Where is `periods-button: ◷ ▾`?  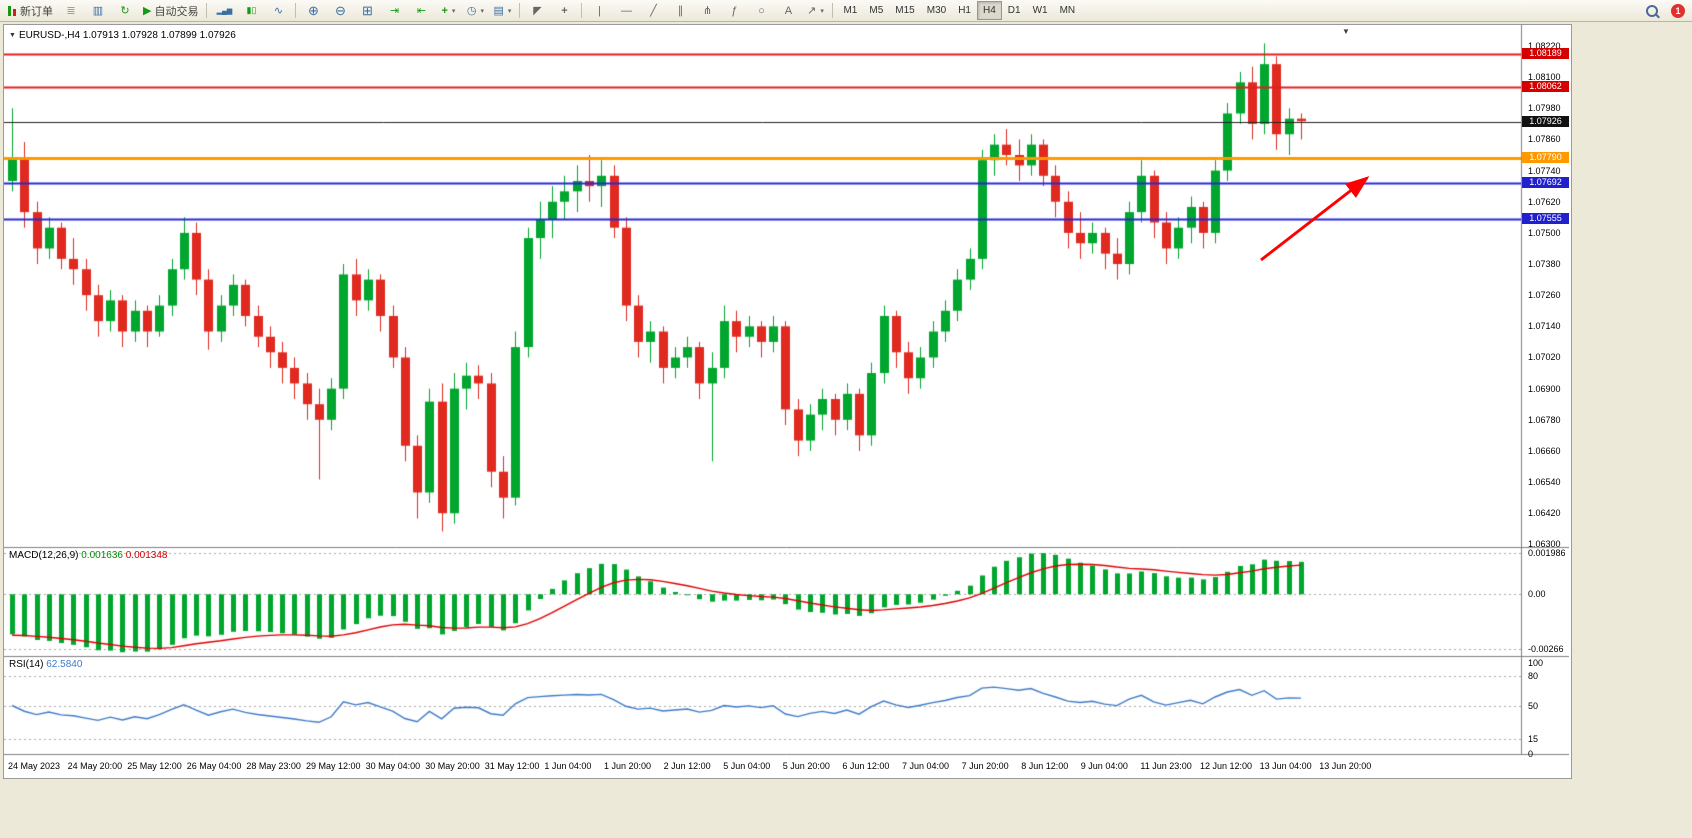
periods-button: ◷ ▾ is located at coordinates (475, 11).